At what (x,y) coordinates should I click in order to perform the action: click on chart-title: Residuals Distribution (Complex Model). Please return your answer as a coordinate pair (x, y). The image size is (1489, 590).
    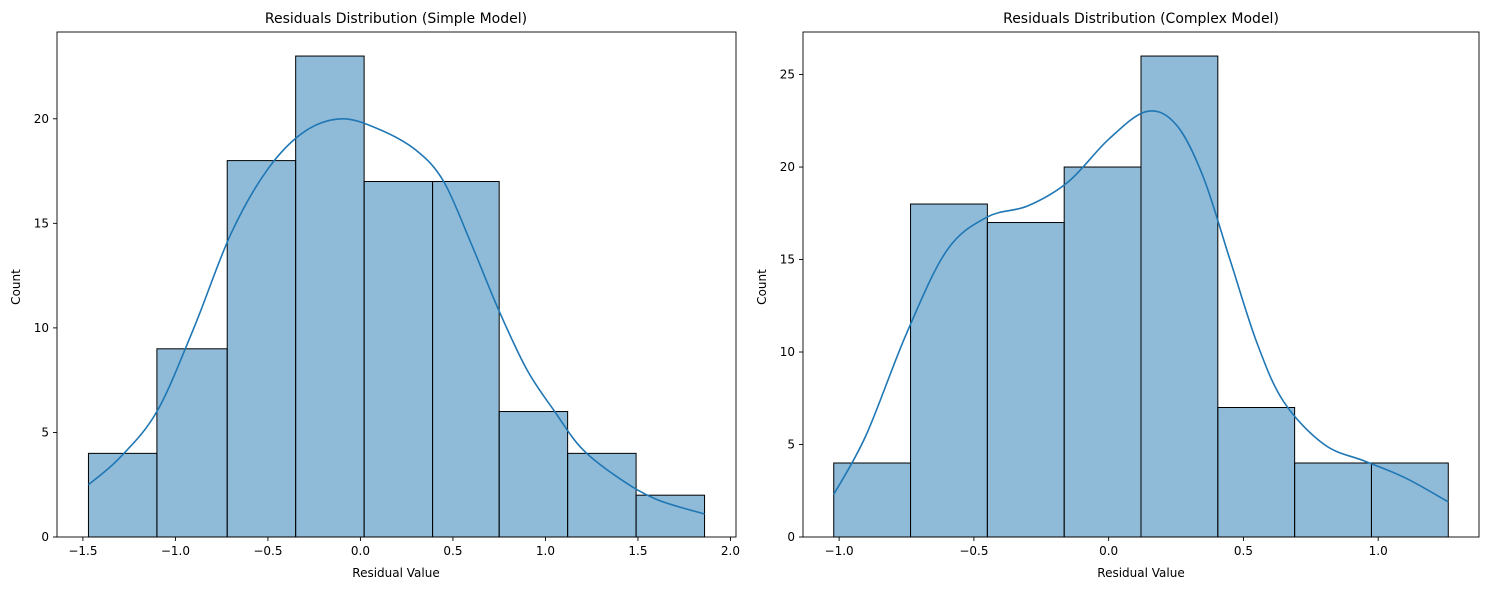
    Looking at the image, I should click on (1141, 19).